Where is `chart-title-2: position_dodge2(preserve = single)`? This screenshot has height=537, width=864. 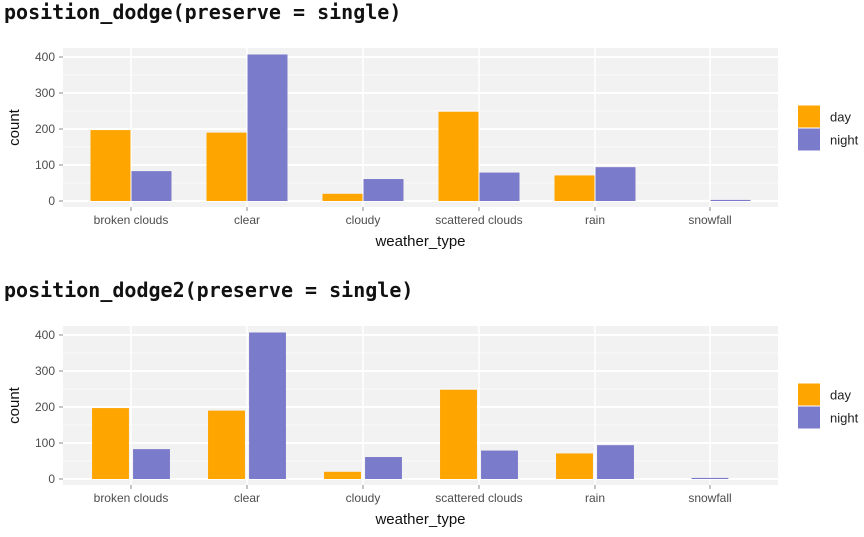
chart-title-2: position_dodge2(preserve = single) is located at coordinates (209, 290).